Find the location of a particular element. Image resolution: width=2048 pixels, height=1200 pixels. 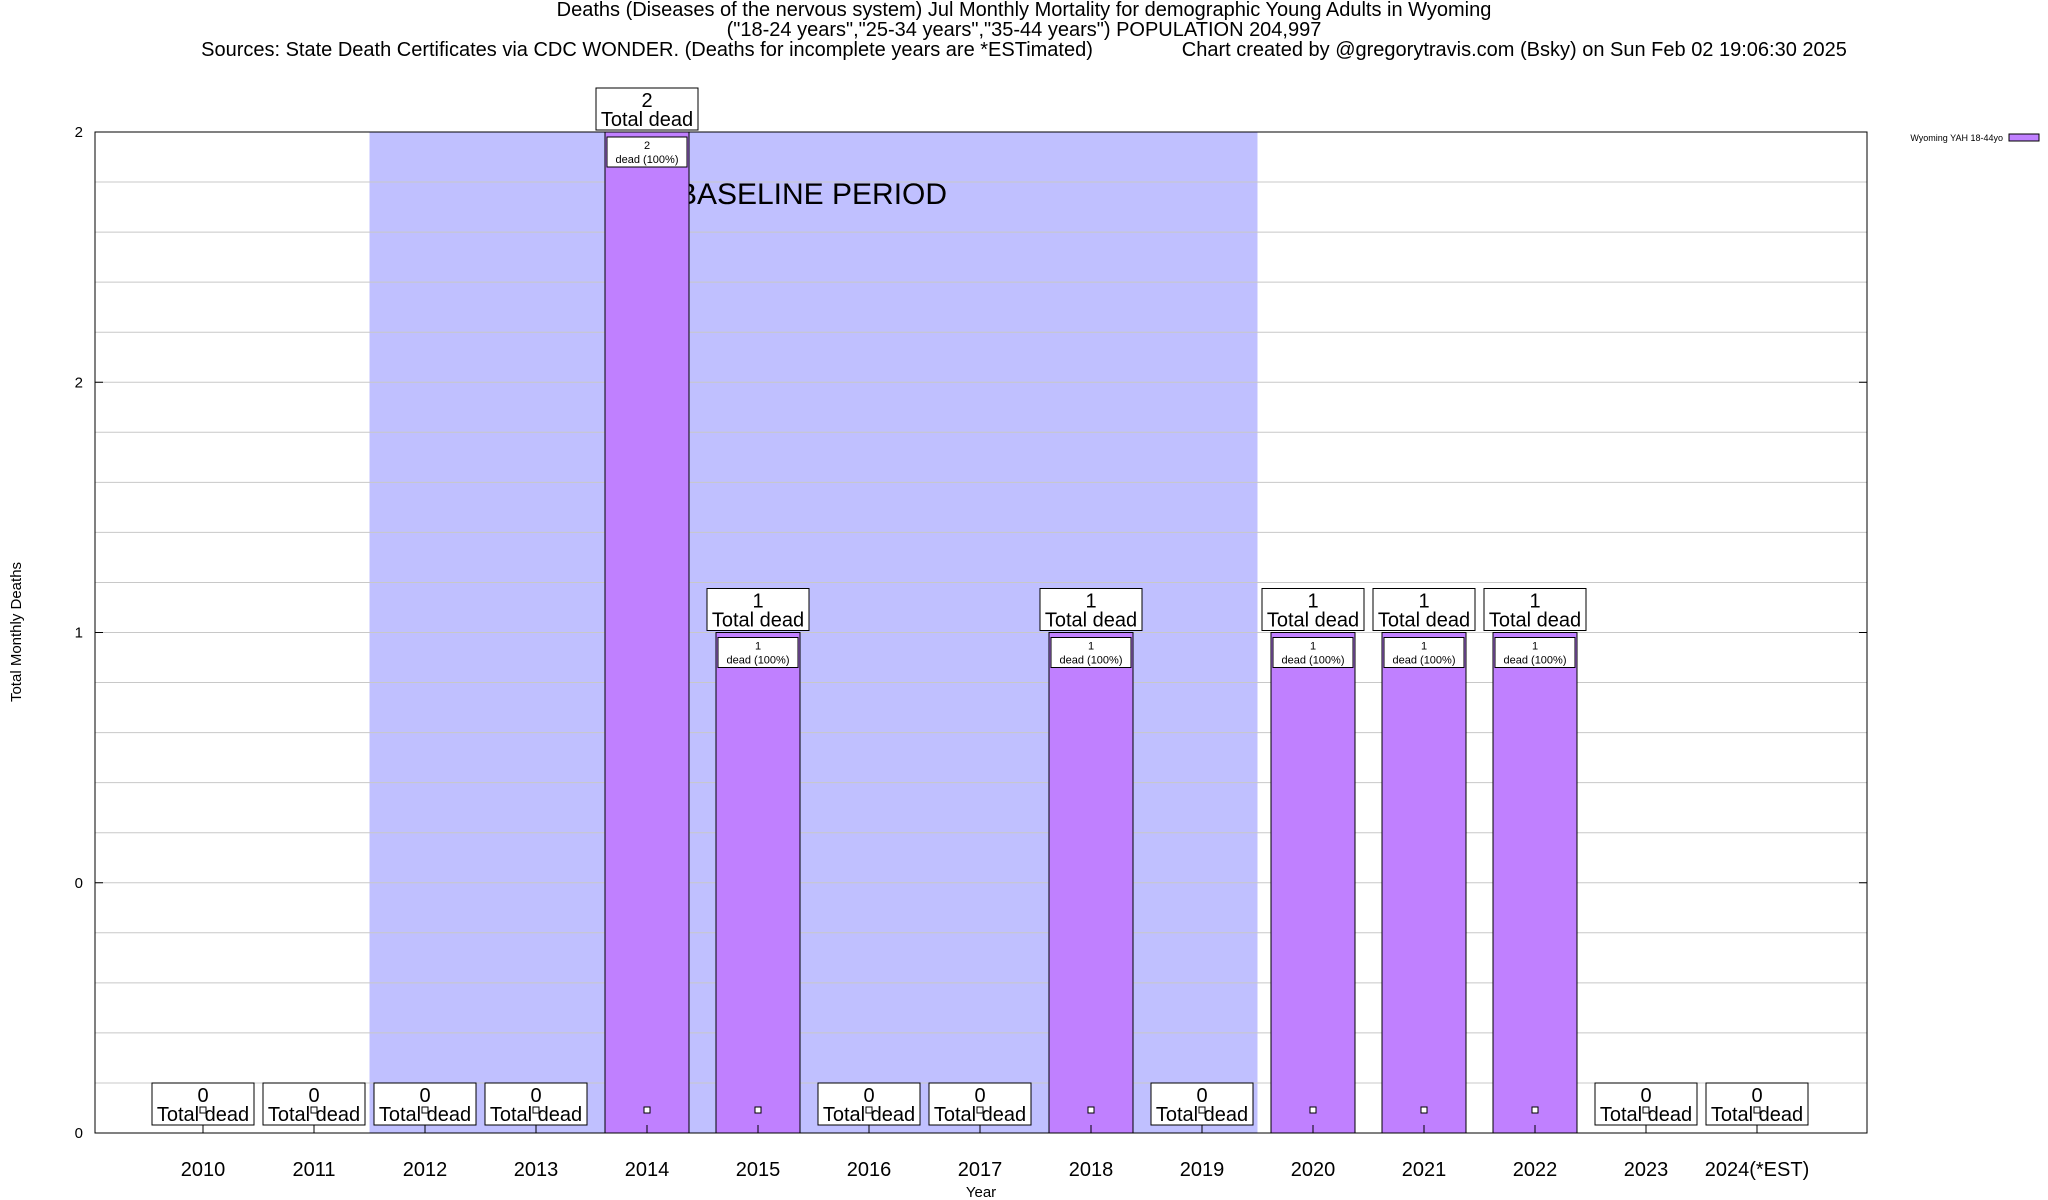

x-tick-label: 2011 is located at coordinates (313, 1170).